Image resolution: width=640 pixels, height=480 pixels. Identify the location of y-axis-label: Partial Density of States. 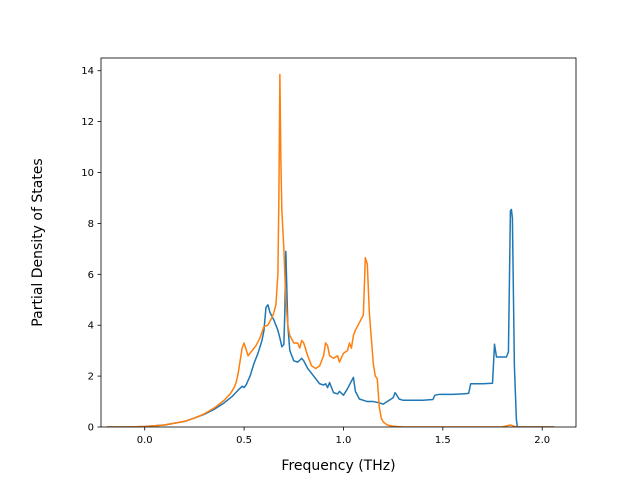
(38, 242).